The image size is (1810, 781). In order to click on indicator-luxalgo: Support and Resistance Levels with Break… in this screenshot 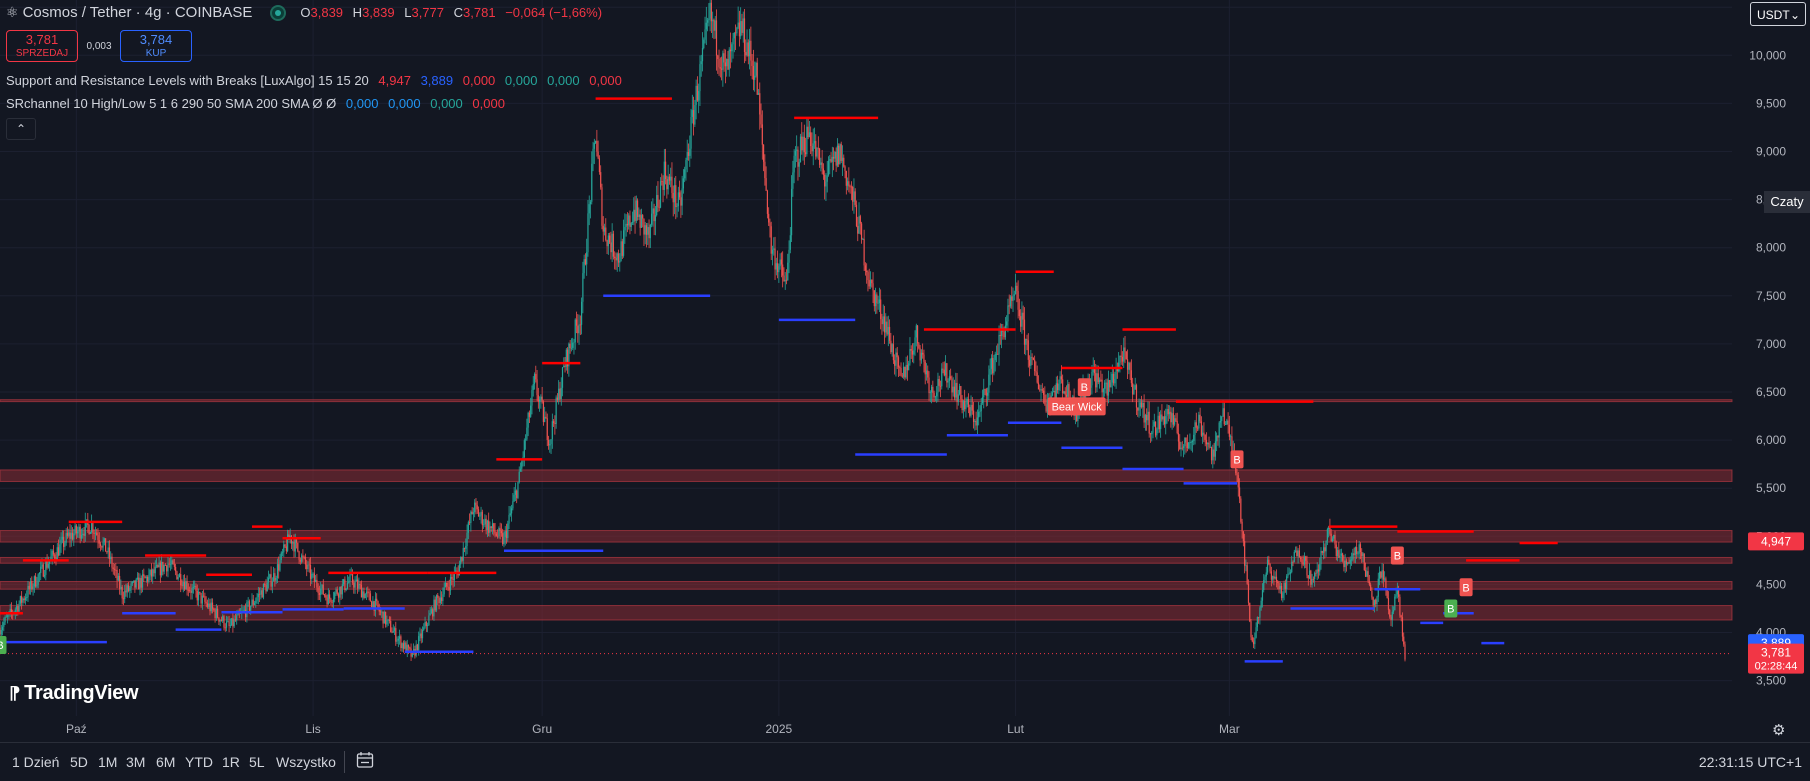, I will do `click(314, 80)`.